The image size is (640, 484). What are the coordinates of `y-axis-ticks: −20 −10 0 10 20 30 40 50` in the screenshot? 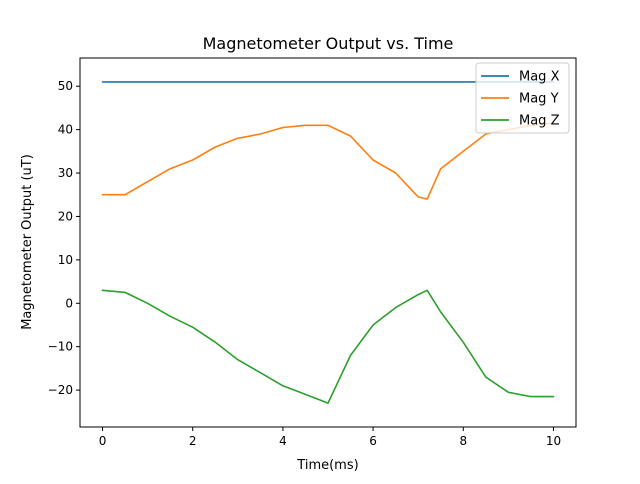 It's located at (64, 238).